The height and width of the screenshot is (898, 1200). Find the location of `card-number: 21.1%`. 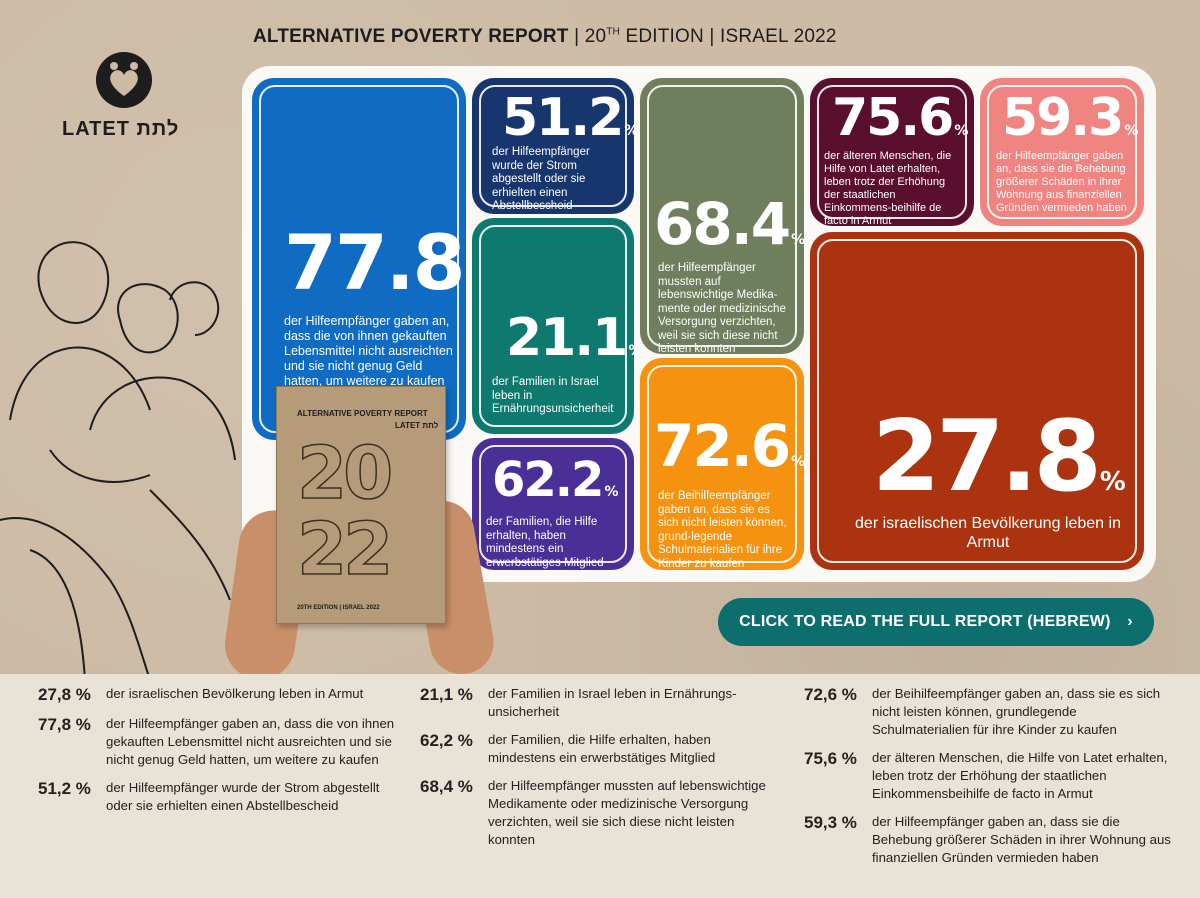

card-number: 21.1% is located at coordinates (570, 338).